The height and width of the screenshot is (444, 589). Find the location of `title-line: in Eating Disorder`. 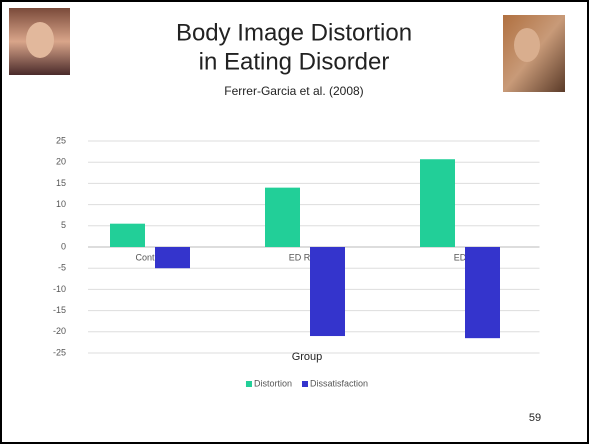

title-line: in Eating Disorder is located at coordinates (294, 61).